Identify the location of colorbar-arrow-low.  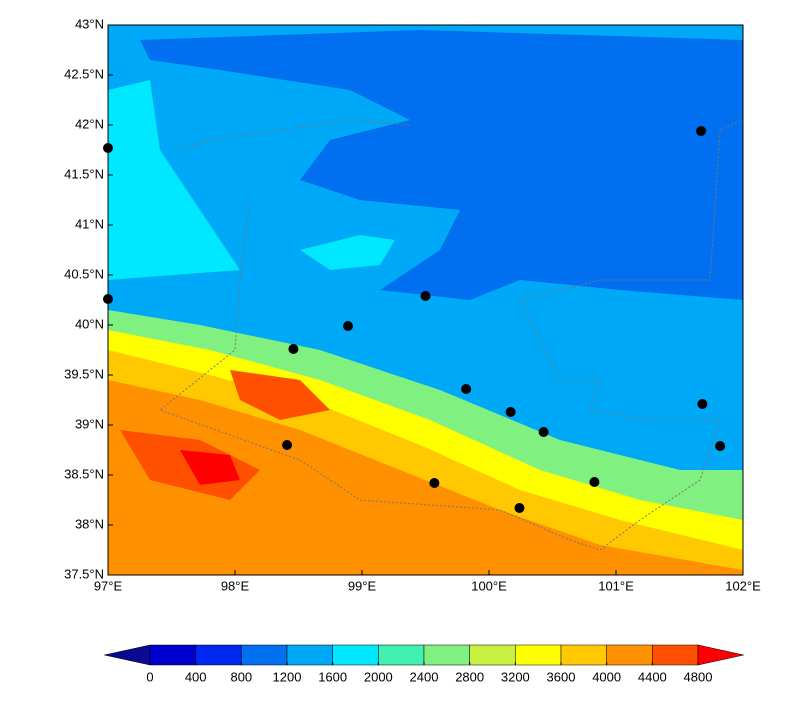
(127, 655).